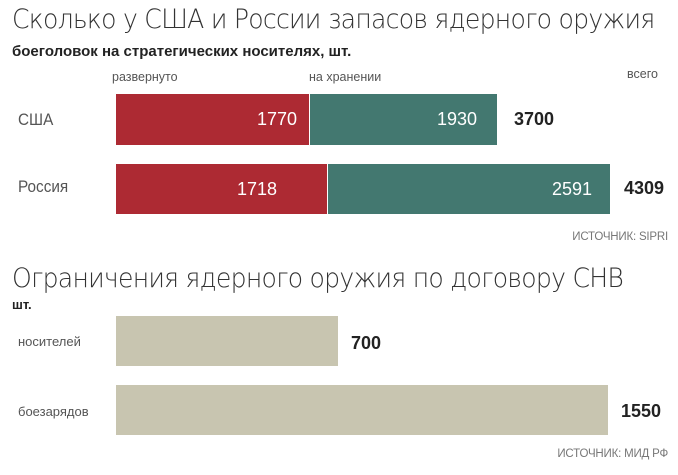 The width and height of the screenshot is (678, 475). What do you see at coordinates (276, 119) in the screenshot?
I see `value-usa-deployed: 1770` at bounding box center [276, 119].